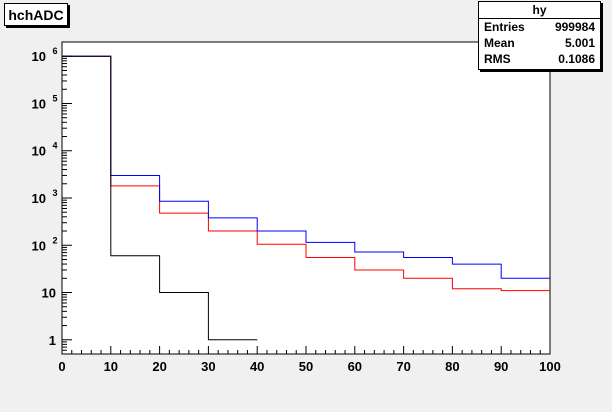 This screenshot has height=412, width=612. What do you see at coordinates (54, 146) in the screenshot?
I see `y-tick-exponent: 4` at bounding box center [54, 146].